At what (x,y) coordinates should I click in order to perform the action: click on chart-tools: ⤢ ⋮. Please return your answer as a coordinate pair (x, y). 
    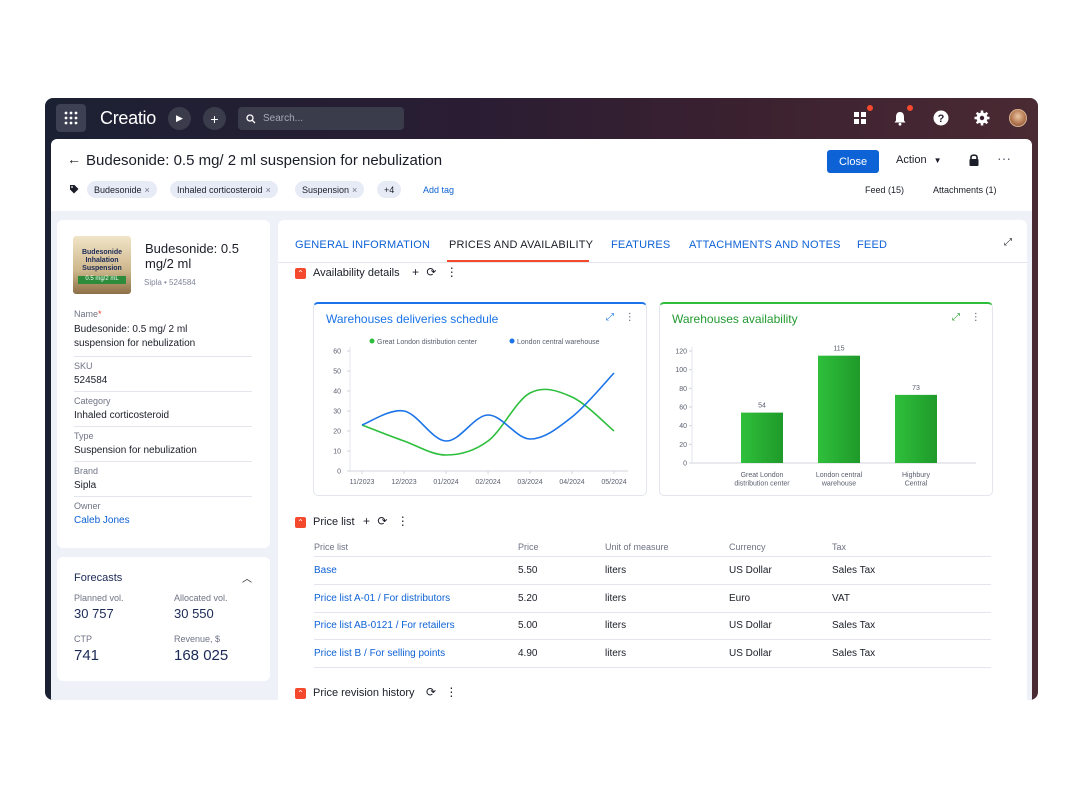
    Looking at the image, I should click on (966, 317).